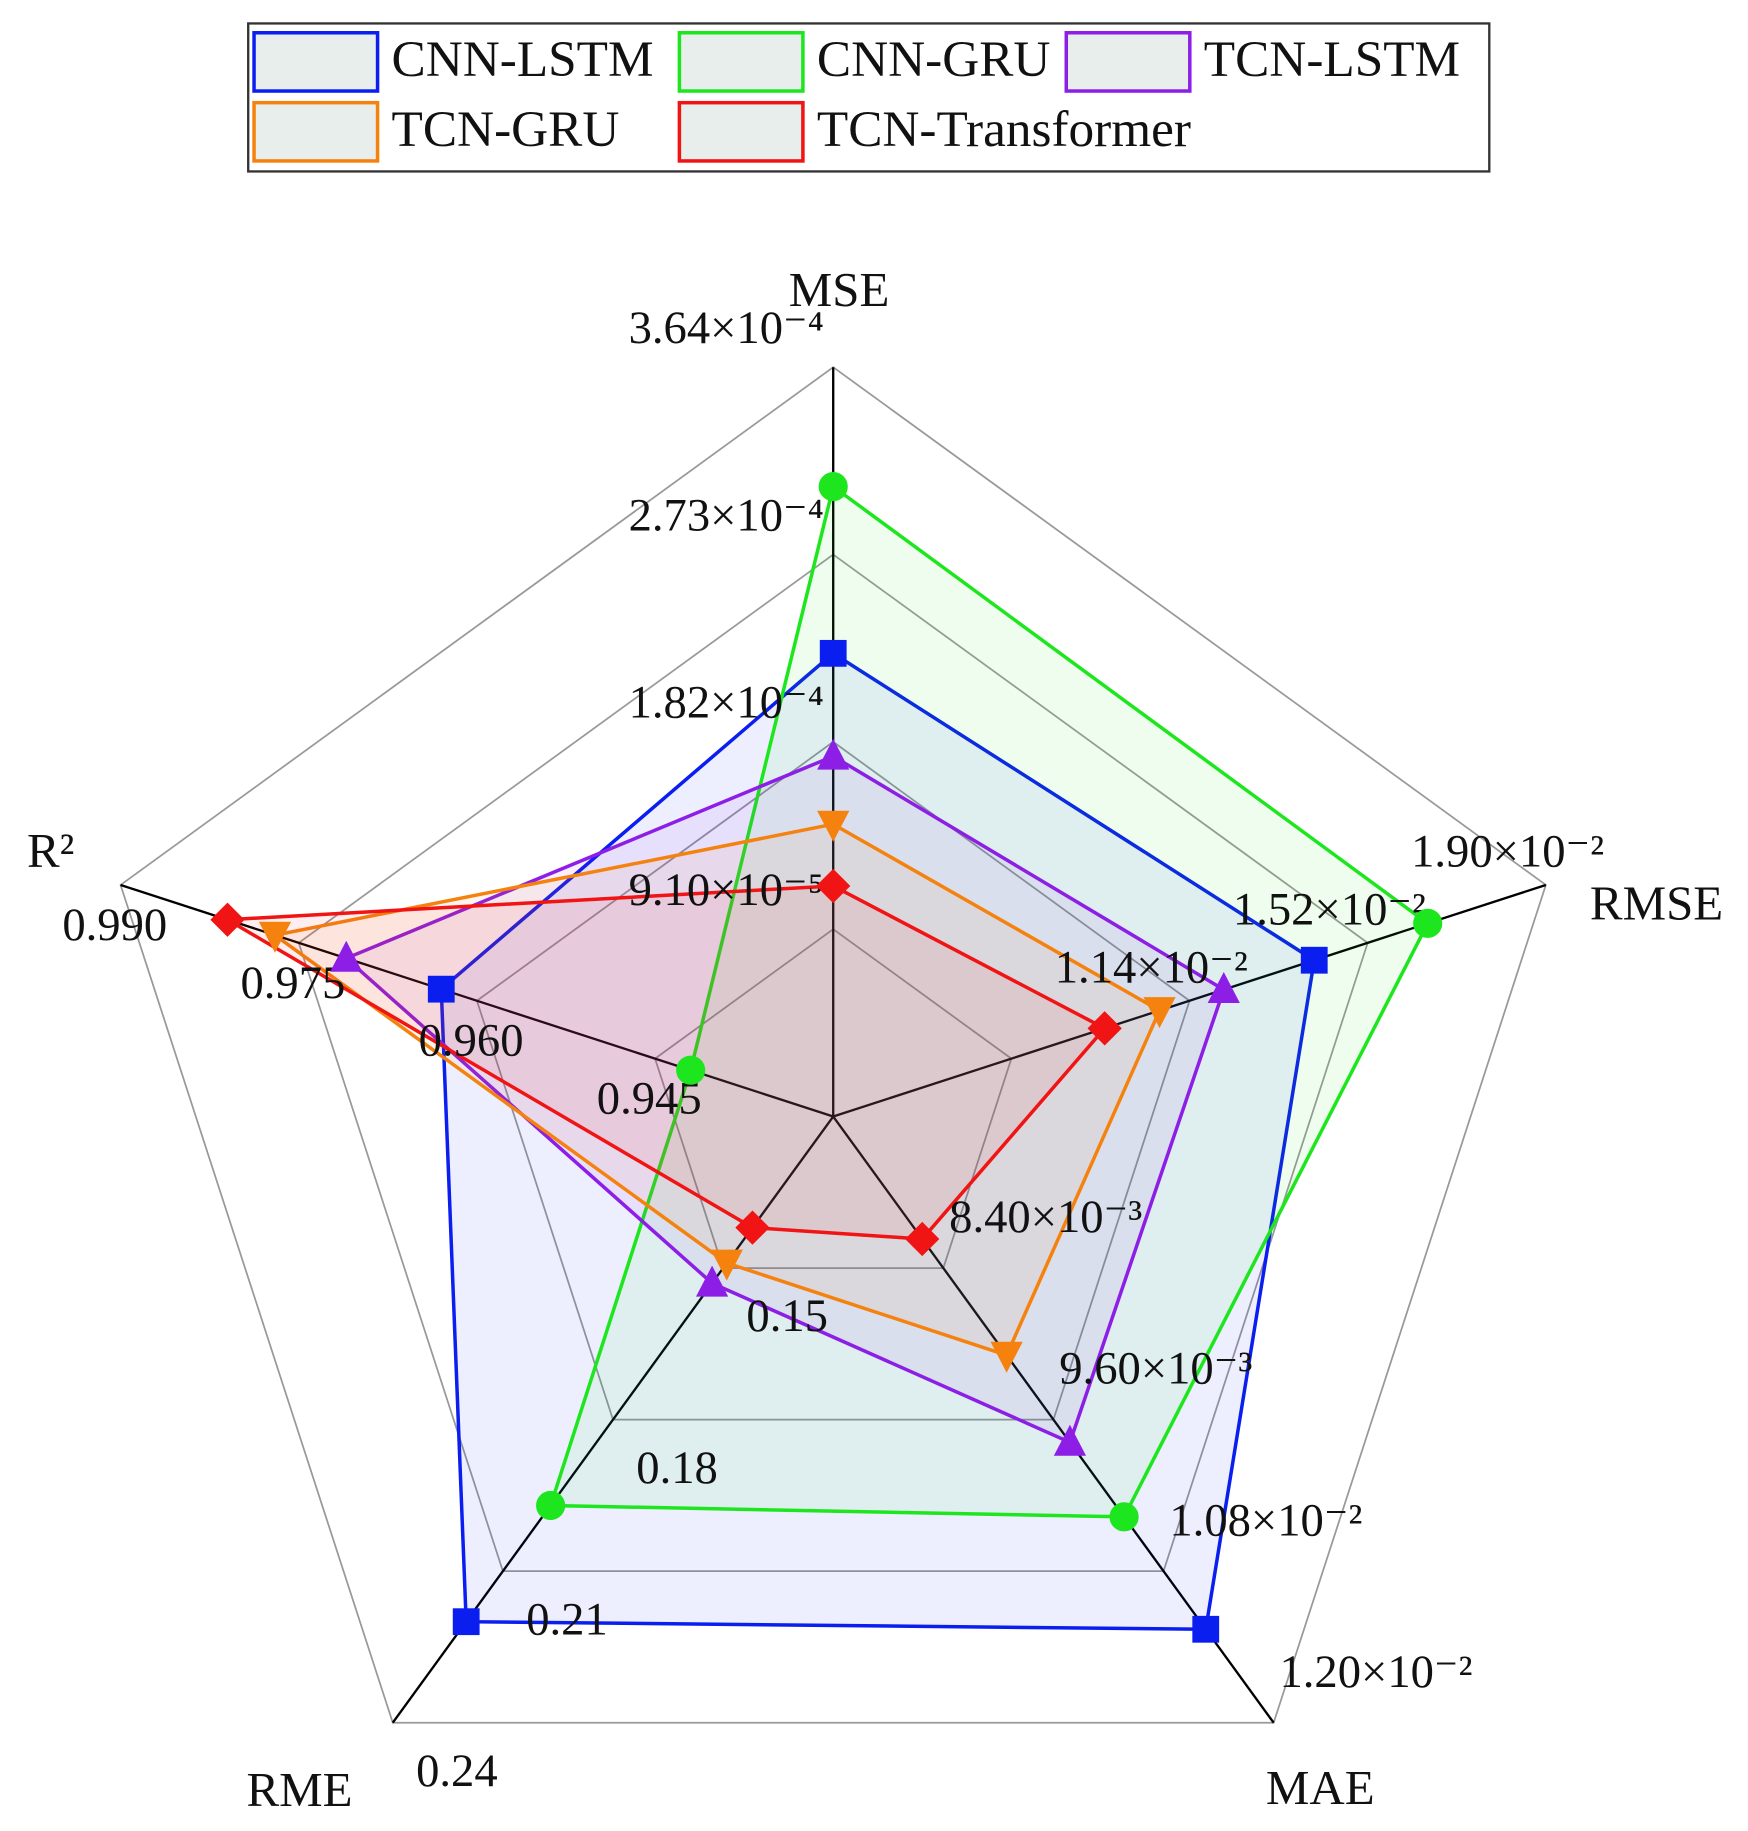 Image resolution: width=1748 pixels, height=1831 pixels. What do you see at coordinates (833, 1098) in the screenshot?
I see `grid-ring` at bounding box center [833, 1098].